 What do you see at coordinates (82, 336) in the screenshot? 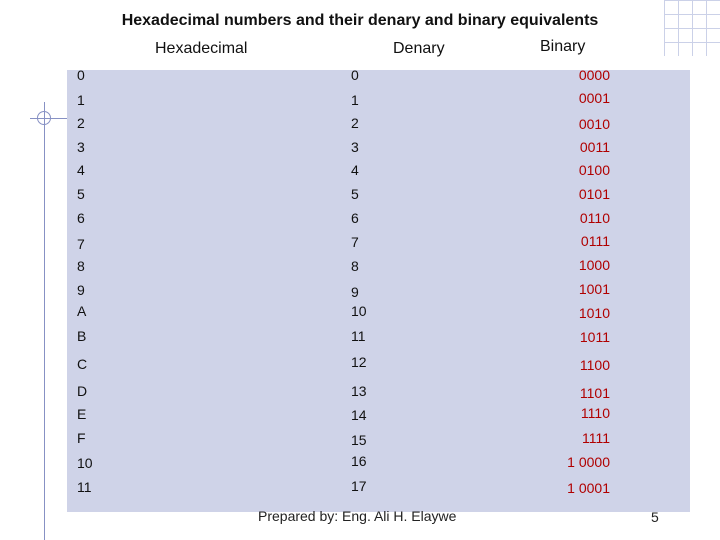
I see `hex-cell: B` at bounding box center [82, 336].